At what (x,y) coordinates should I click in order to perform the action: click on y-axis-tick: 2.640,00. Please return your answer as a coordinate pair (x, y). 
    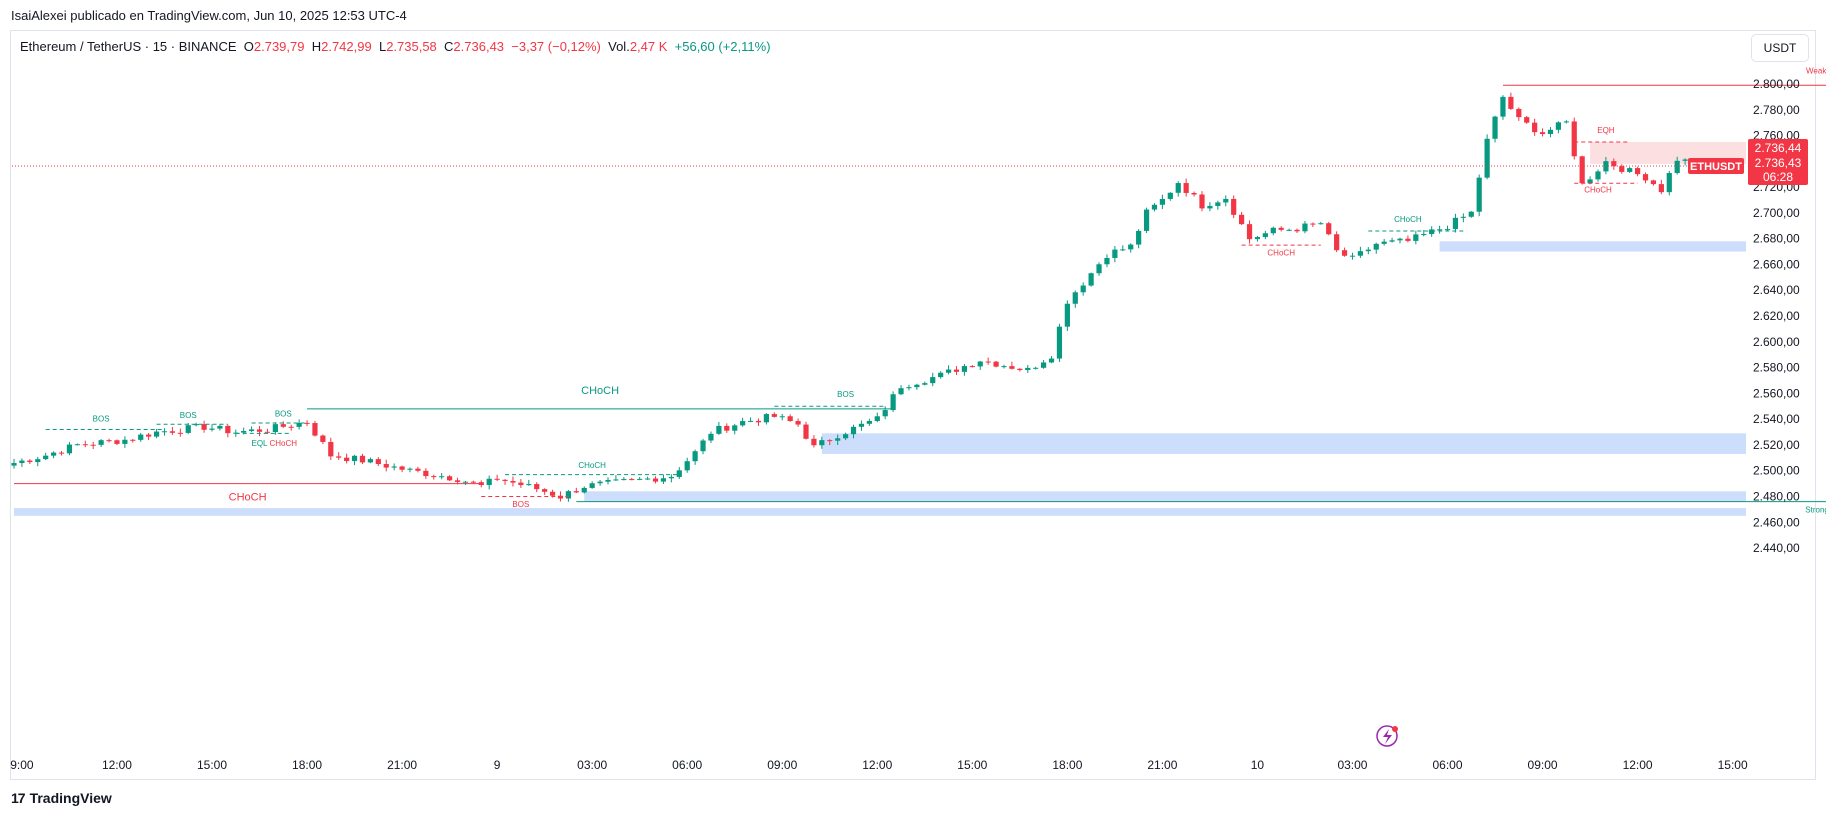
    Looking at the image, I should click on (1776, 290).